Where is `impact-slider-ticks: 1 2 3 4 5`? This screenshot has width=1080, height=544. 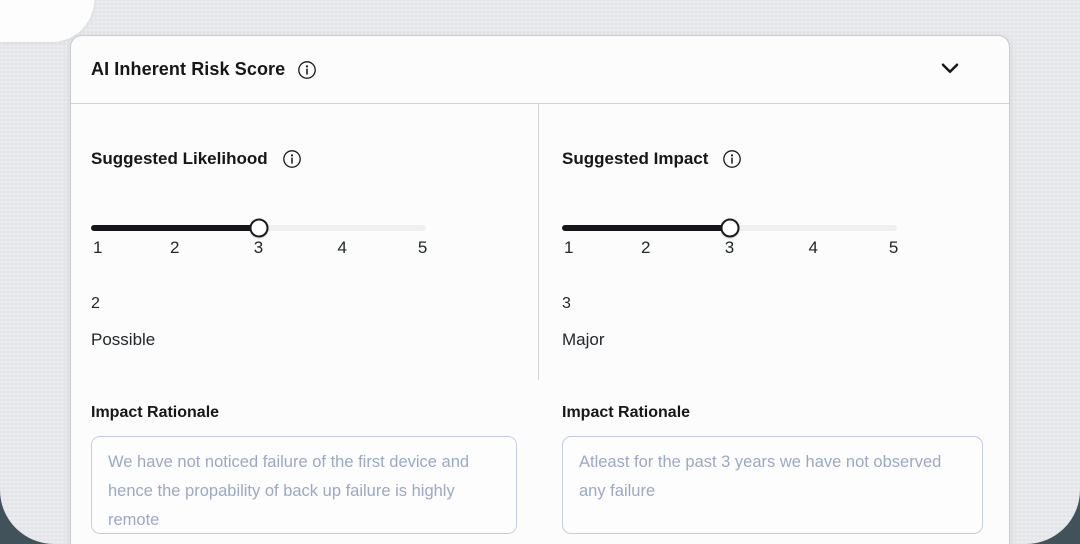 impact-slider-ticks: 1 2 3 4 5 is located at coordinates (730, 249).